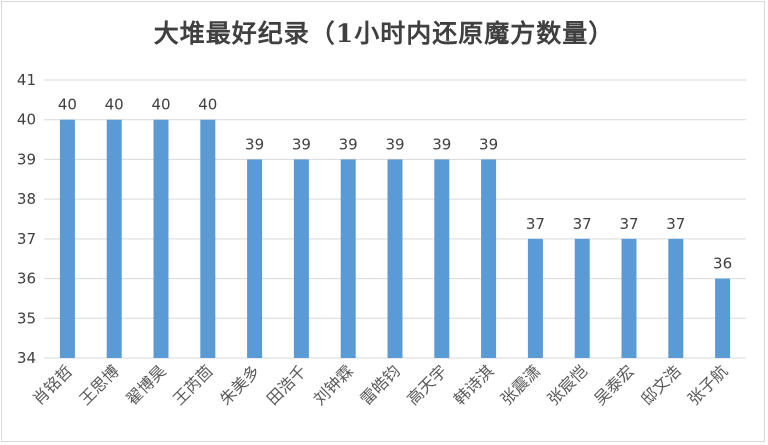  Describe the element at coordinates (286, 384) in the screenshot. I see `x-tick-label: 田浩千` at that location.